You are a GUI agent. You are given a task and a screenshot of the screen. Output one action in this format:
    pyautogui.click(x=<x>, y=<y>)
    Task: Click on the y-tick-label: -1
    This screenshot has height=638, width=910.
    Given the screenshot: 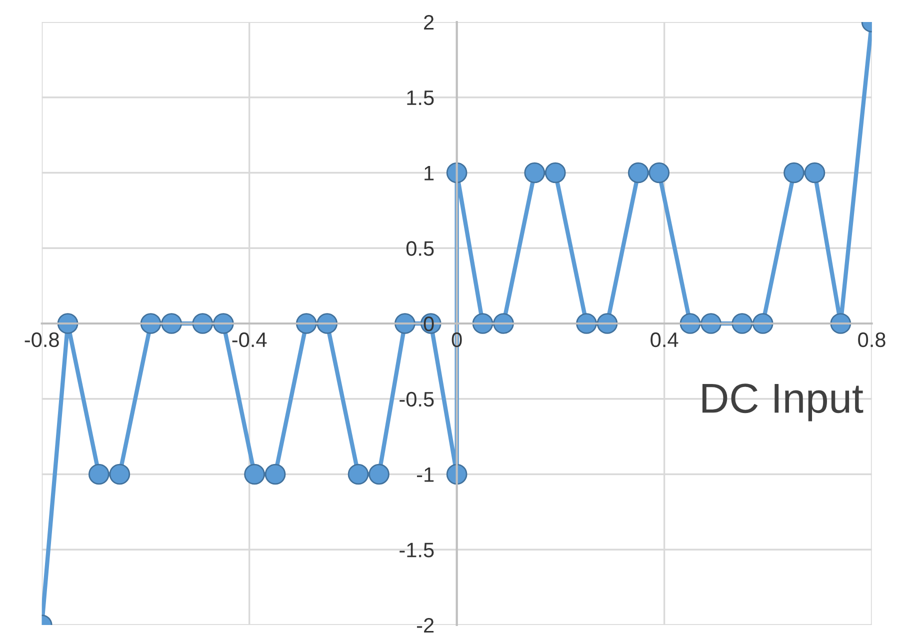 What is the action you would take?
    pyautogui.click(x=425, y=474)
    